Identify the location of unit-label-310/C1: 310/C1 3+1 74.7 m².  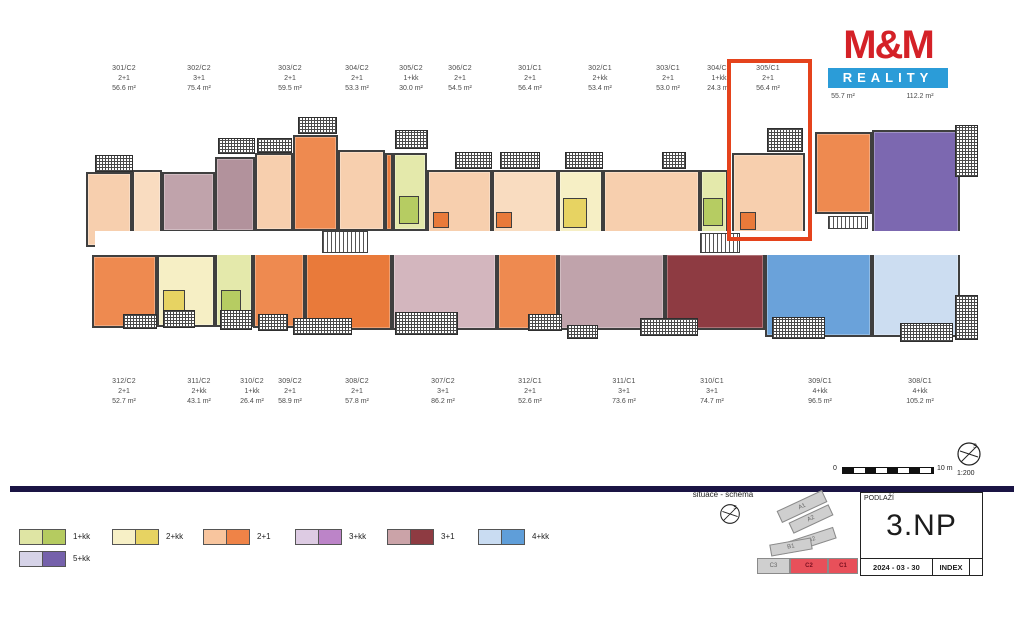
(712, 392).